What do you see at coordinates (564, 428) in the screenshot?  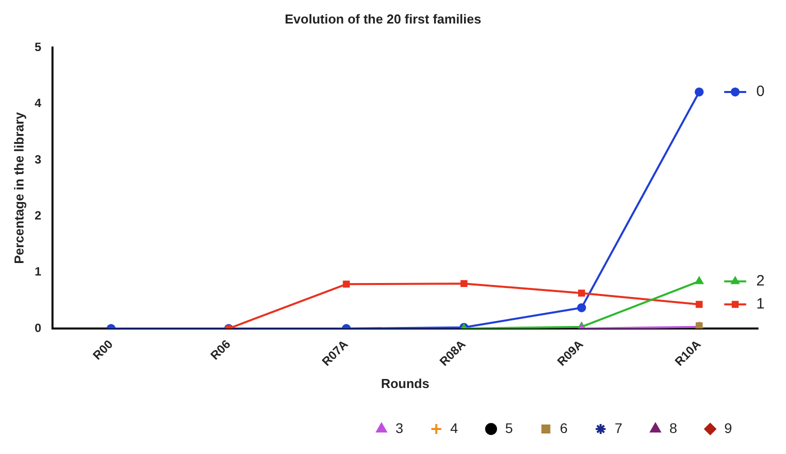 I see `legend-label: 6` at bounding box center [564, 428].